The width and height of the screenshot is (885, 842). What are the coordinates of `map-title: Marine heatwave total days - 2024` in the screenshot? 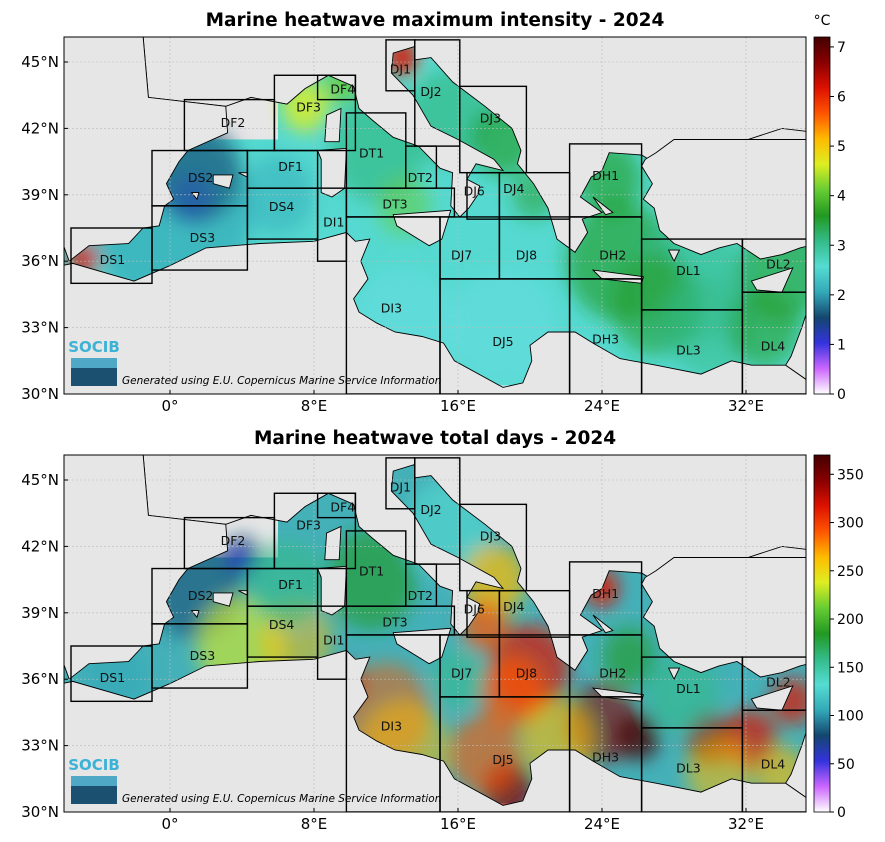 It's located at (435, 438).